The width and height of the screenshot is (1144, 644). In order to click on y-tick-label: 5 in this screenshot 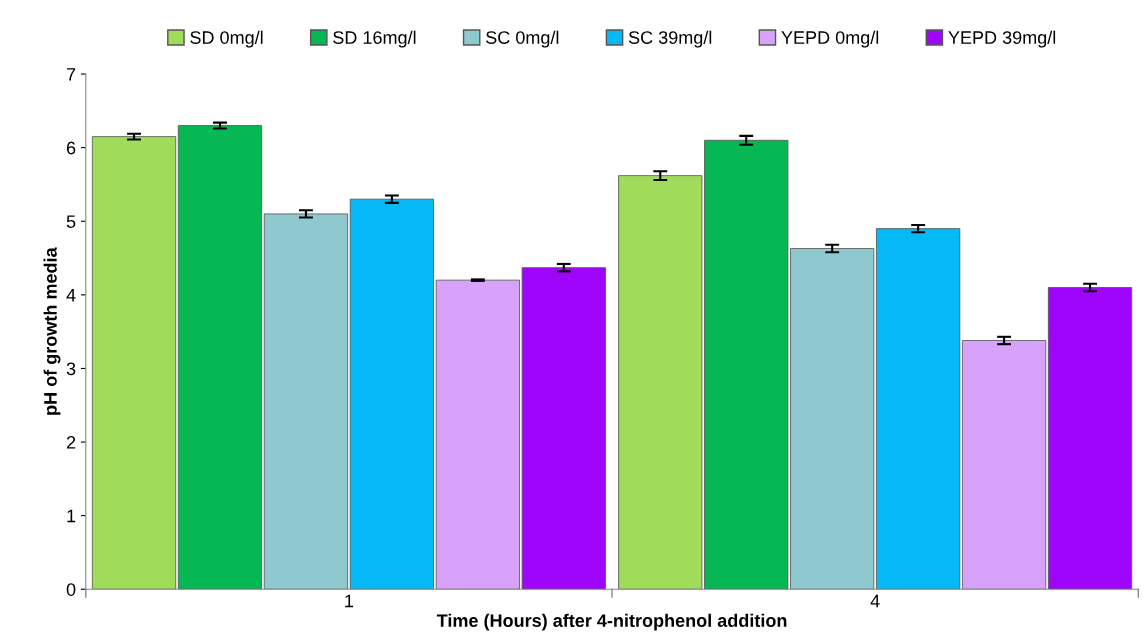, I will do `click(71, 221)`.